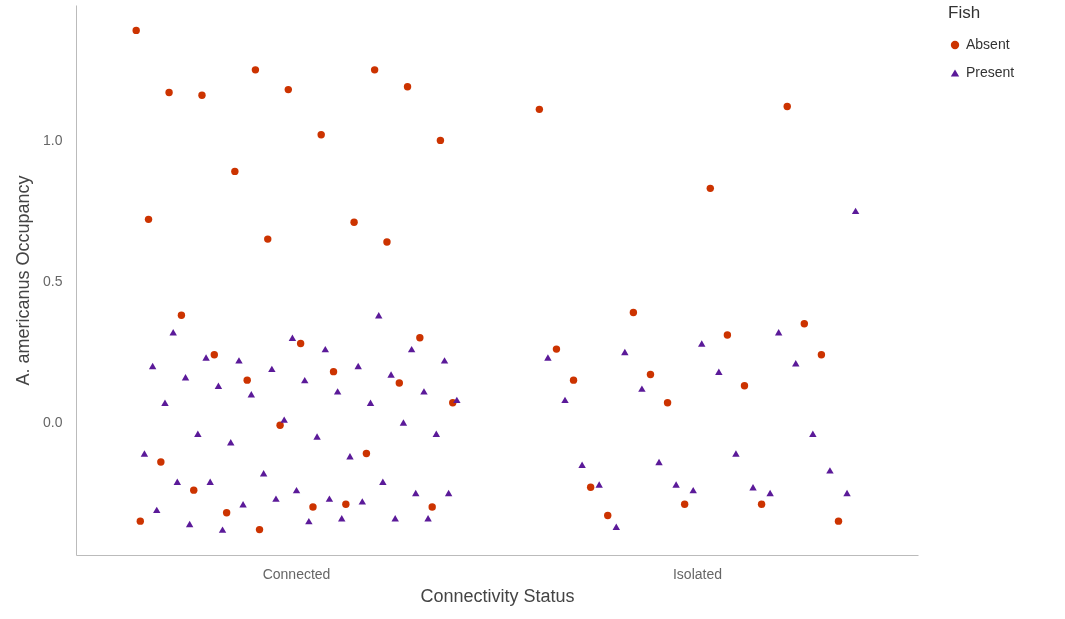  Describe the element at coordinates (53, 421) in the screenshot. I see `y-tick-label: 0.0` at that location.